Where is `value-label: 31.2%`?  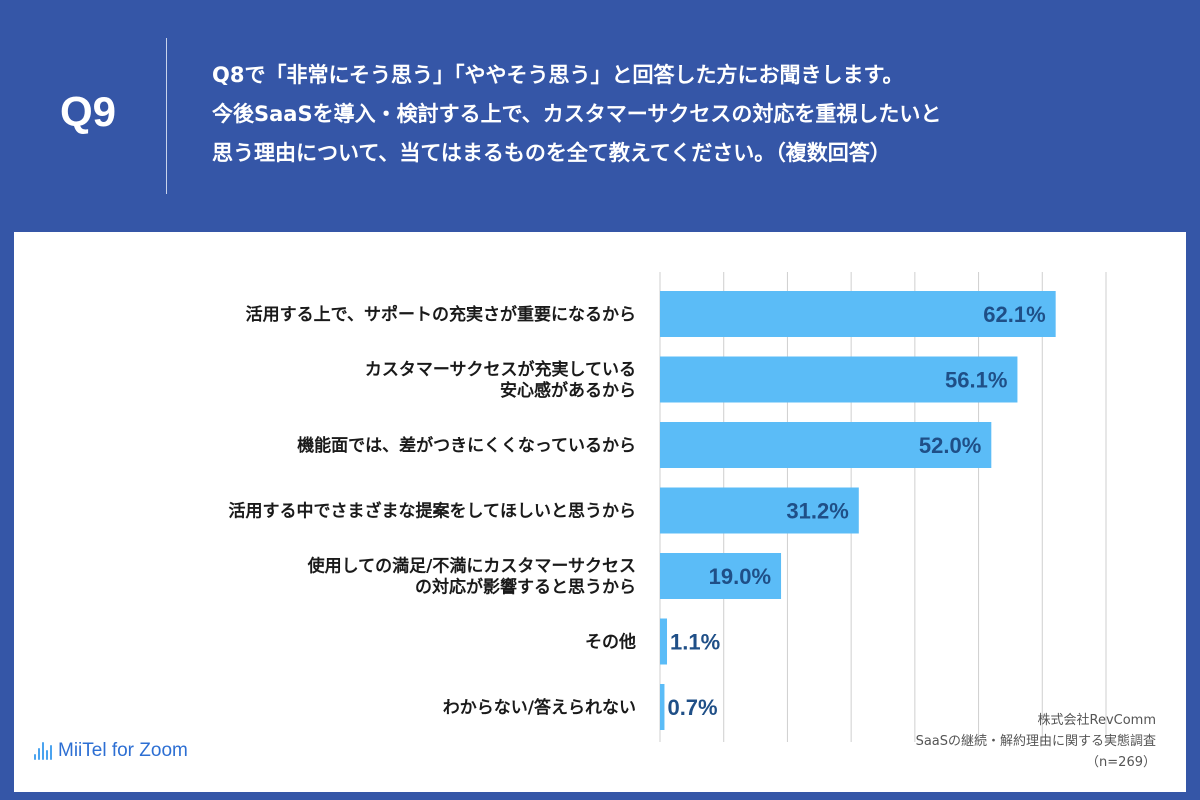 value-label: 31.2% is located at coordinates (817, 511).